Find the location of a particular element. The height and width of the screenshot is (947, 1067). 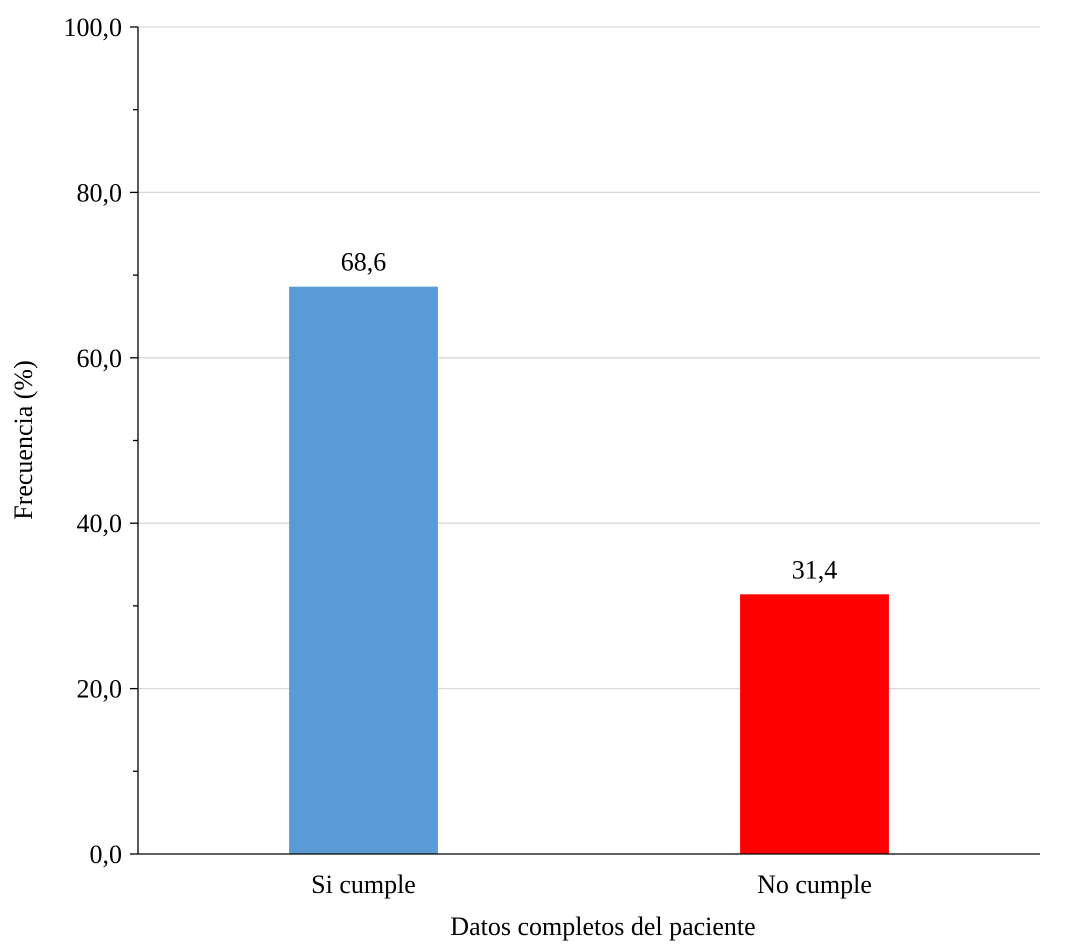

y-tick-label: 20,0 is located at coordinates (100, 689).